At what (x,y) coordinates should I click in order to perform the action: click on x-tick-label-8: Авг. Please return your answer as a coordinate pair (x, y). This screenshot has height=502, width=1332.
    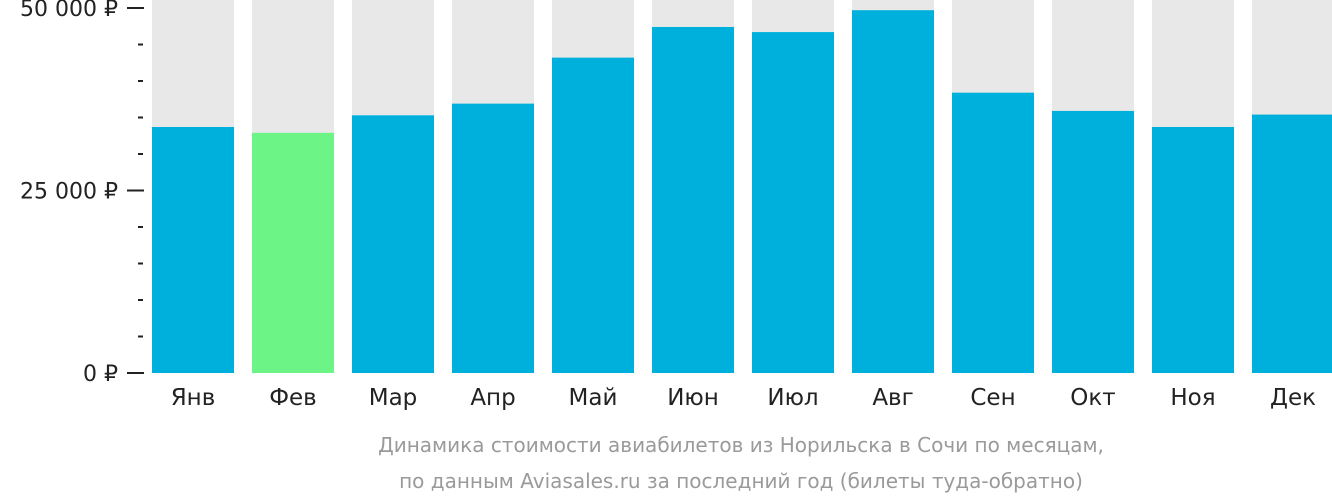
    Looking at the image, I should click on (892, 398).